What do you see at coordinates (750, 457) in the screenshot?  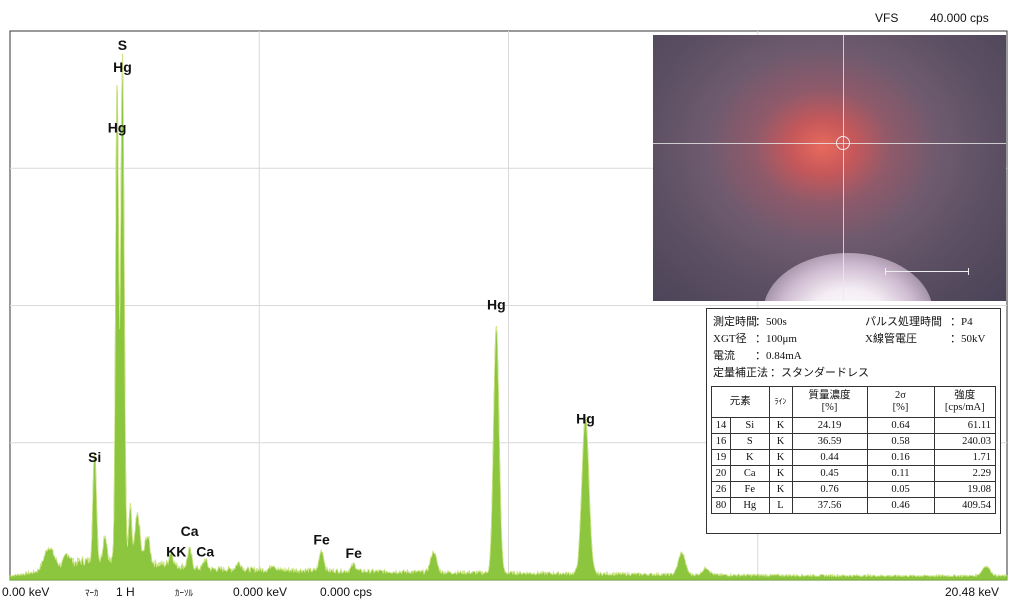 I see `cell-element: K` at bounding box center [750, 457].